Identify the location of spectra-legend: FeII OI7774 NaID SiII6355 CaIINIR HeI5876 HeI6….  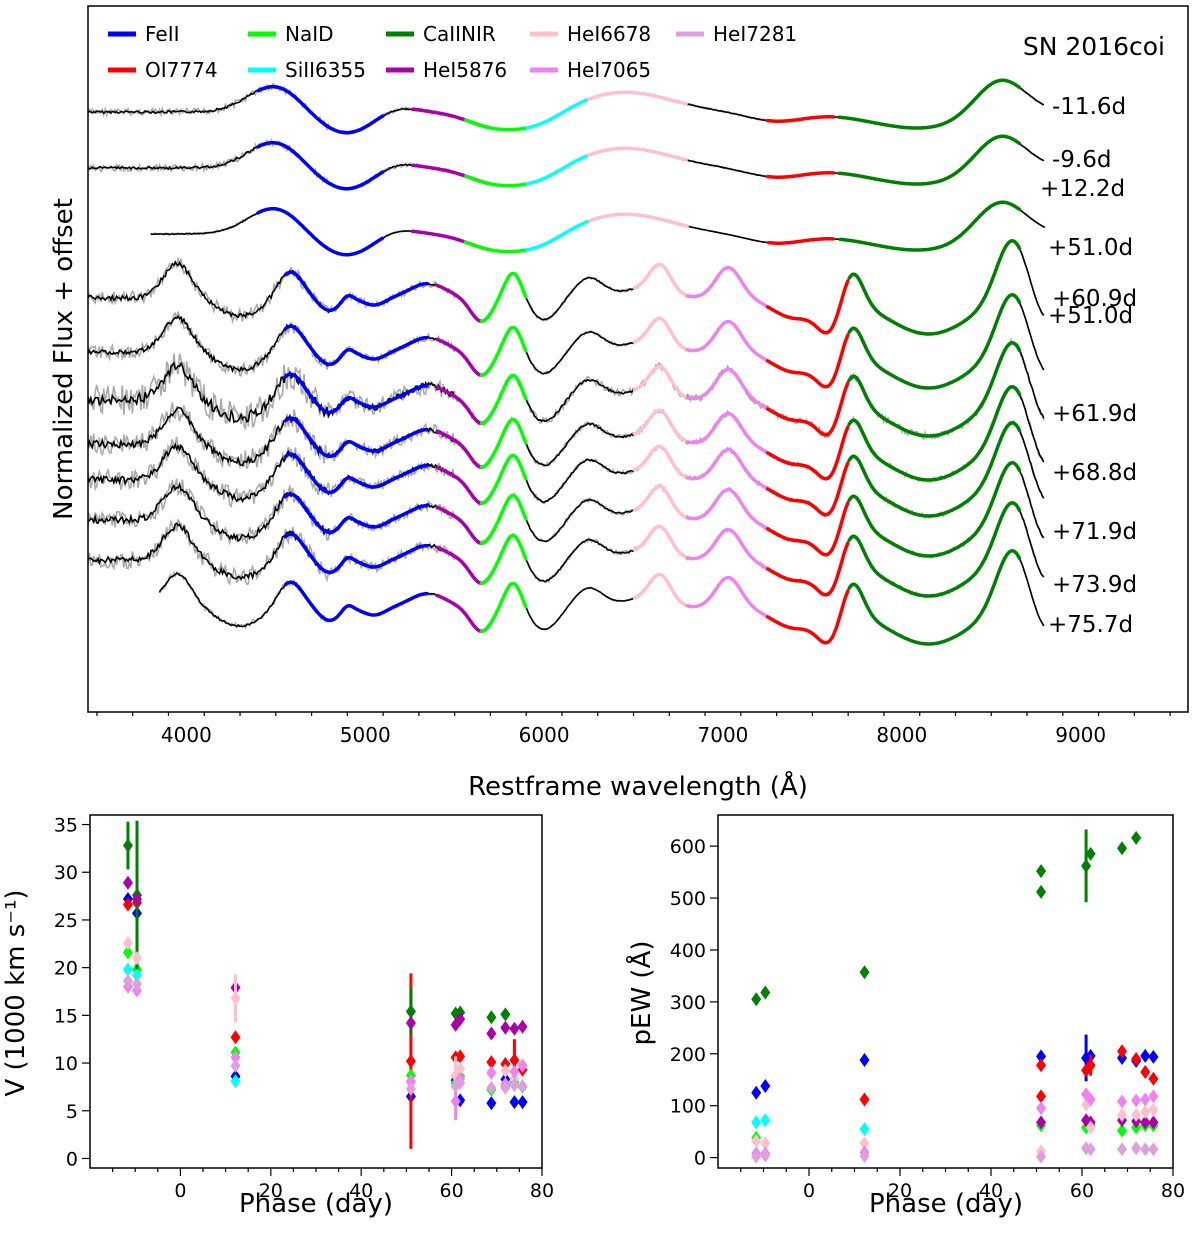
(452, 52).